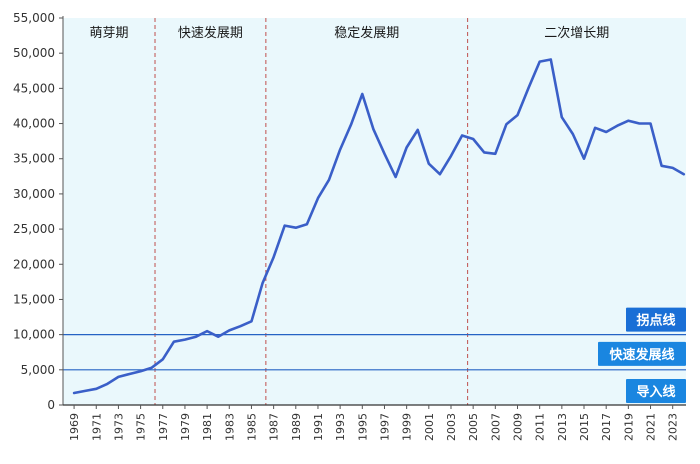 The height and width of the screenshot is (464, 700). What do you see at coordinates (495, 427) in the screenshot?
I see `x-tick-label: 2007` at bounding box center [495, 427].